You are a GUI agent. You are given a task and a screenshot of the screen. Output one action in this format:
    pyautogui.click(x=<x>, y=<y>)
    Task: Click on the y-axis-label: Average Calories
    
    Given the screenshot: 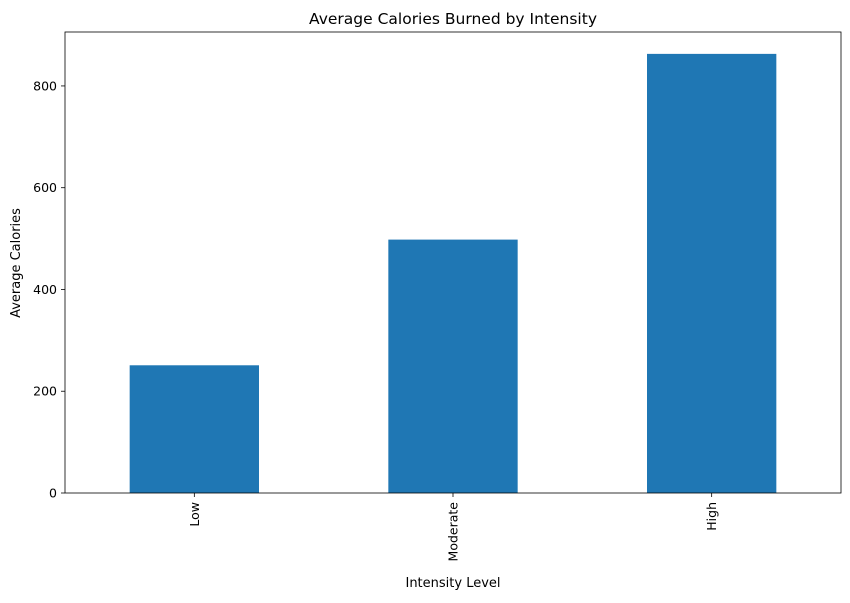 What is the action you would take?
    pyautogui.click(x=16, y=263)
    